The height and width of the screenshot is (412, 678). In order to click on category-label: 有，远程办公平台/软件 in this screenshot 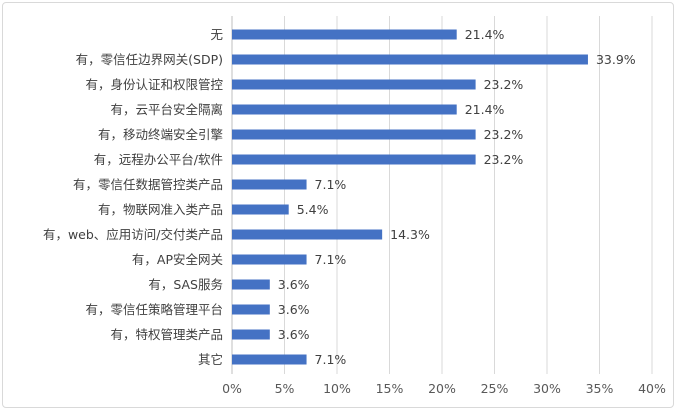, I will do `click(158, 159)`.